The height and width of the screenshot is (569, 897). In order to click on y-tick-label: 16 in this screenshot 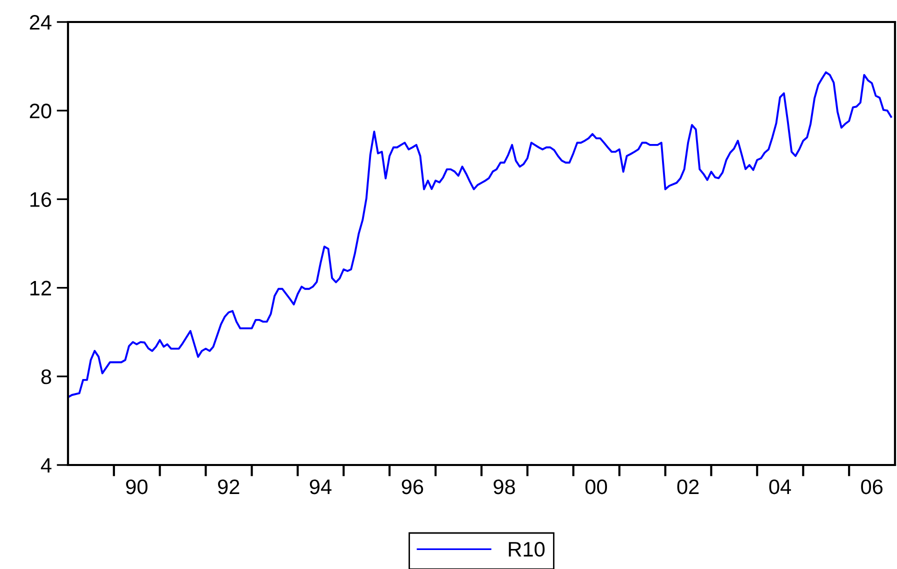, I will do `click(41, 199)`.